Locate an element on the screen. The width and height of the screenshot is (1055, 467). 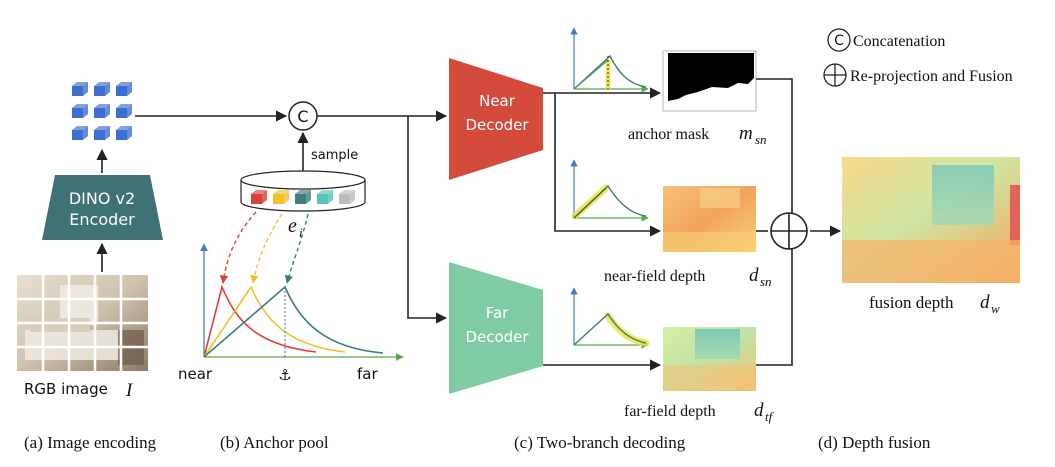
encoder-title-line2: Encoder is located at coordinates (102, 219).